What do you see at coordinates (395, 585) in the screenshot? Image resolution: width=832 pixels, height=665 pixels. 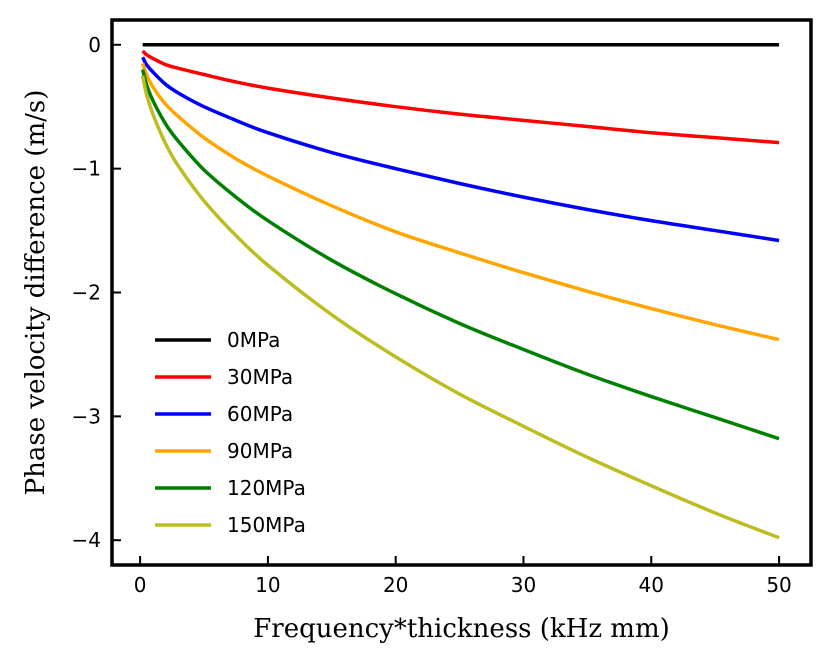 I see `x-tick-label: 20` at bounding box center [395, 585].